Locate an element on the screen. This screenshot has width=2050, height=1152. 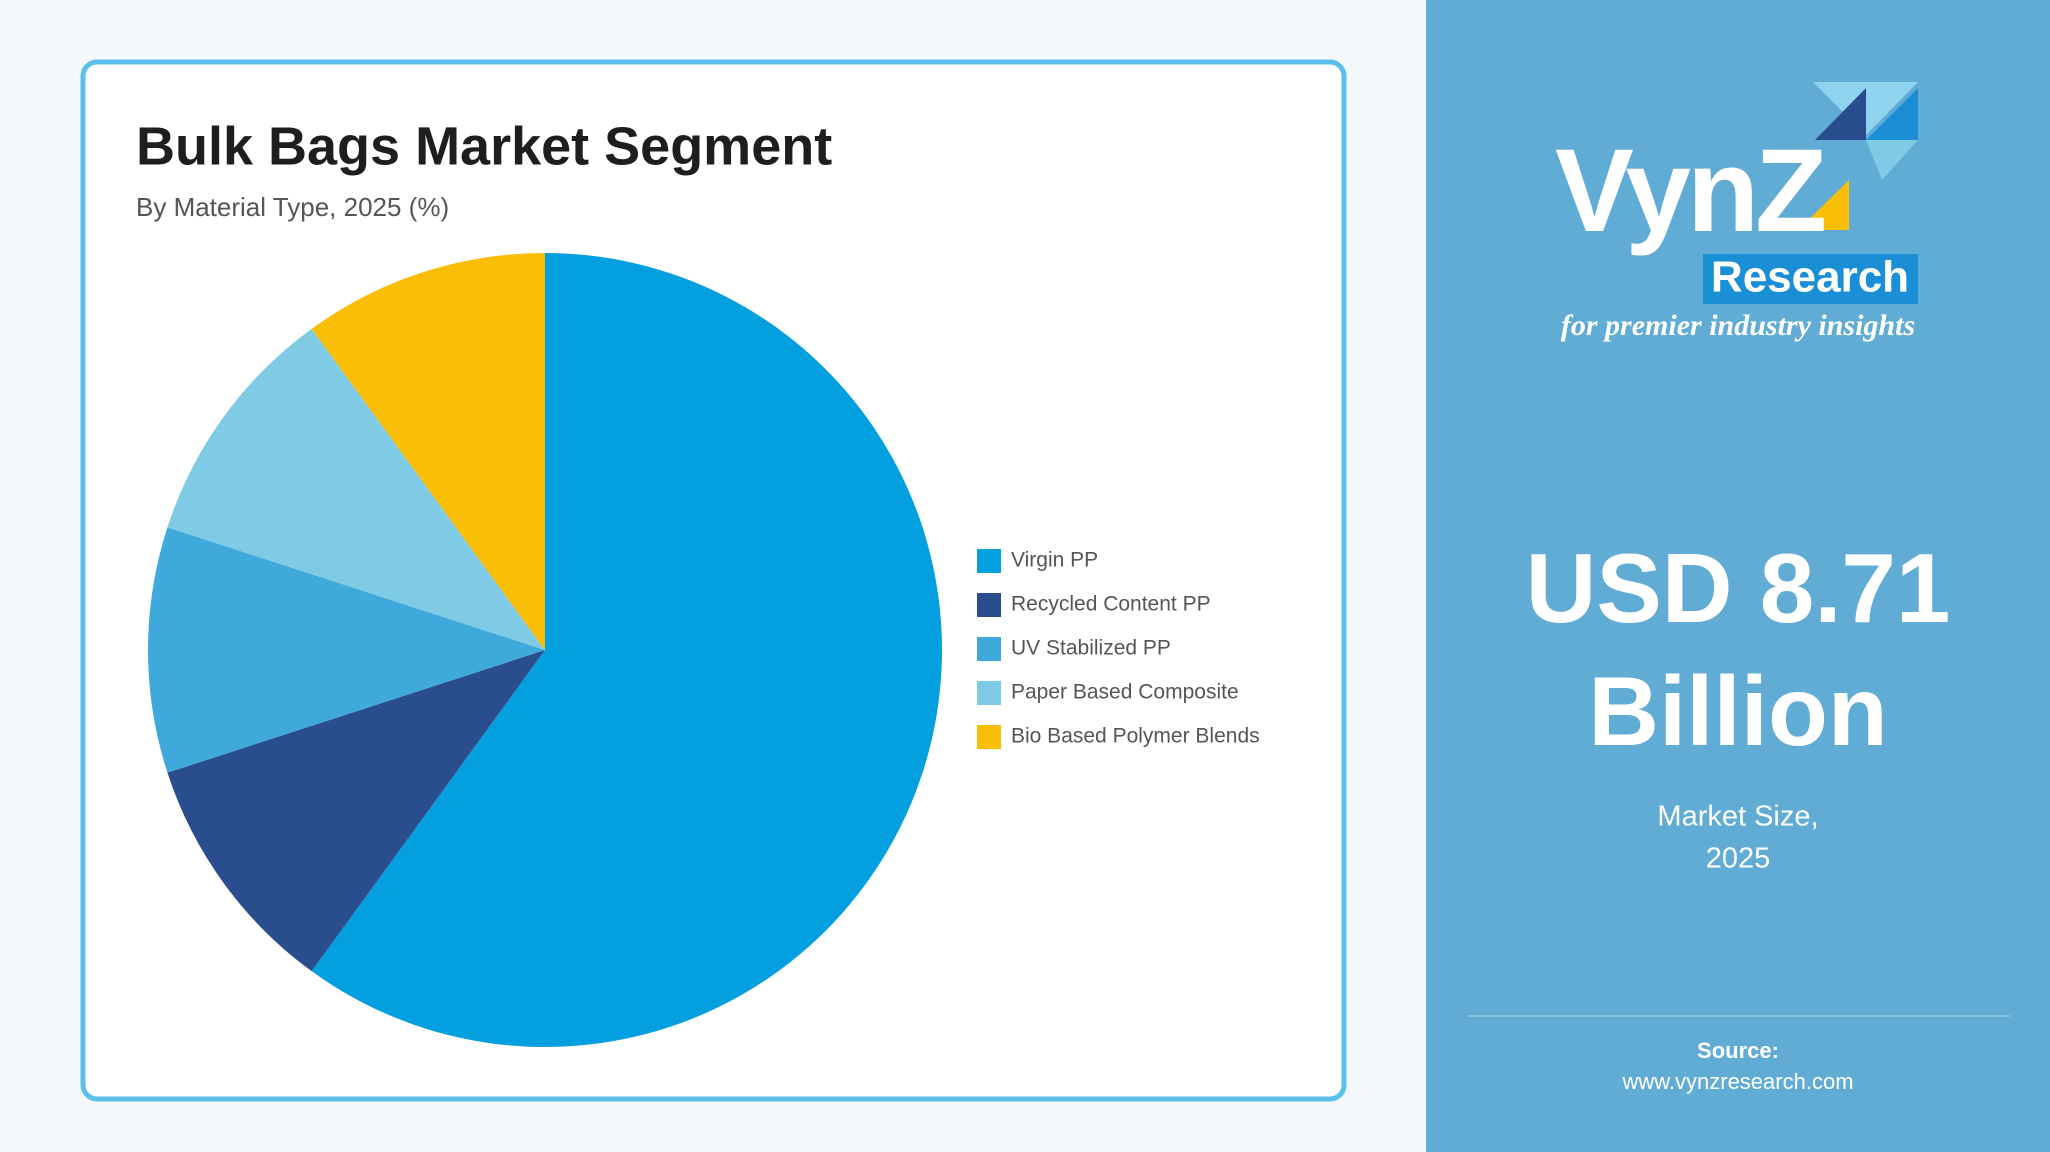
logo-tagline: for premier industry insights is located at coordinates (1738, 325).